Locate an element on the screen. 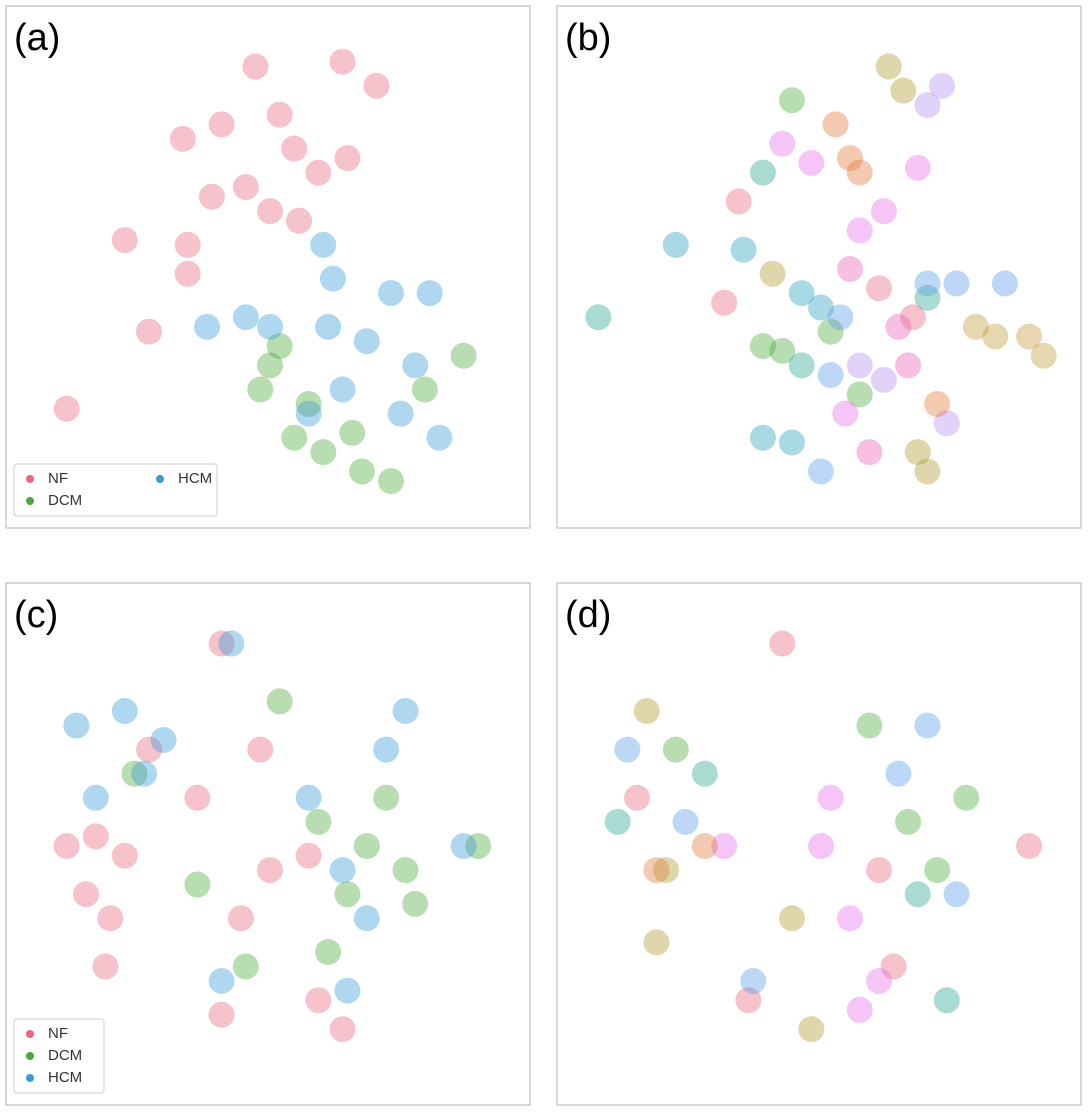 This screenshot has width=1089, height=1116. panel-label: (a) is located at coordinates (37, 38).